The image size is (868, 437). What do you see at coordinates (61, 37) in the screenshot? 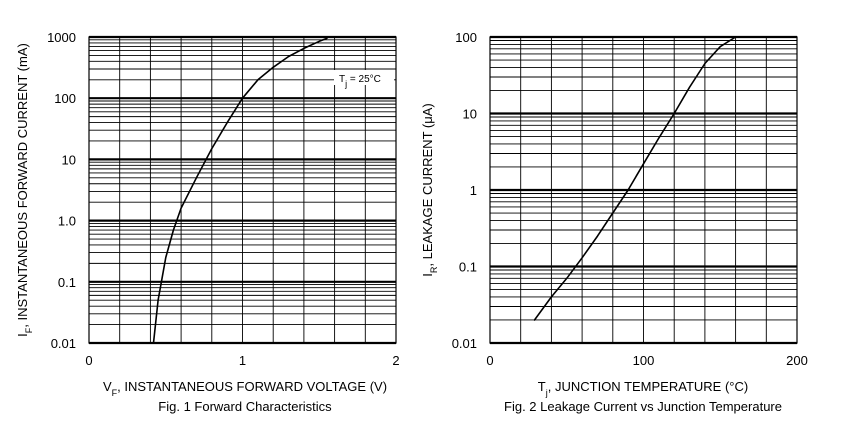
I see `y-tick-label: 1000` at bounding box center [61, 37].